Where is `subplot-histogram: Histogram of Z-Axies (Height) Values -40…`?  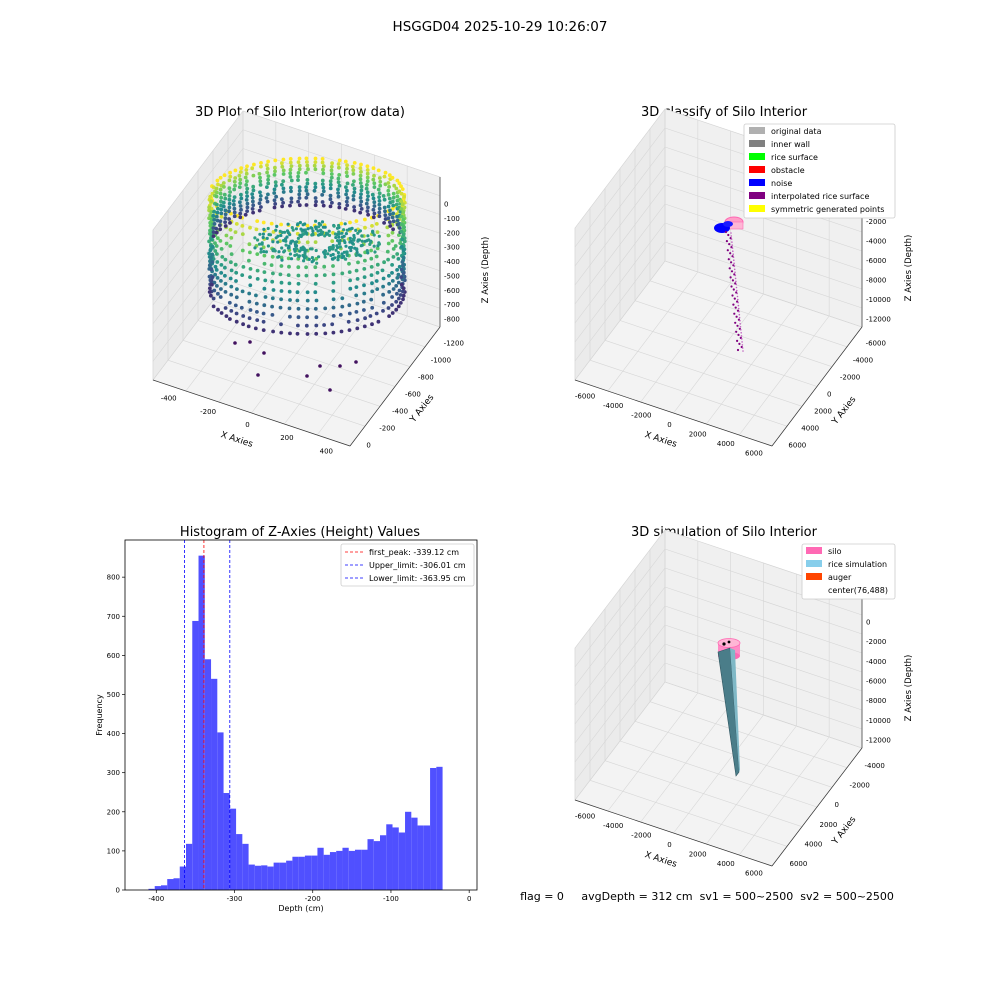
subplot-histogram: Histogram of Z-Axies (Height) Values -40… is located at coordinates (286, 719).